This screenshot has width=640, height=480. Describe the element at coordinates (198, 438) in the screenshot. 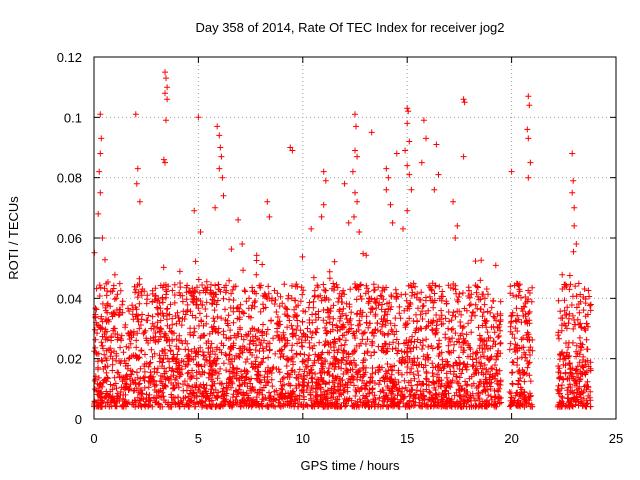

I see `x-tick-label: 5` at that location.